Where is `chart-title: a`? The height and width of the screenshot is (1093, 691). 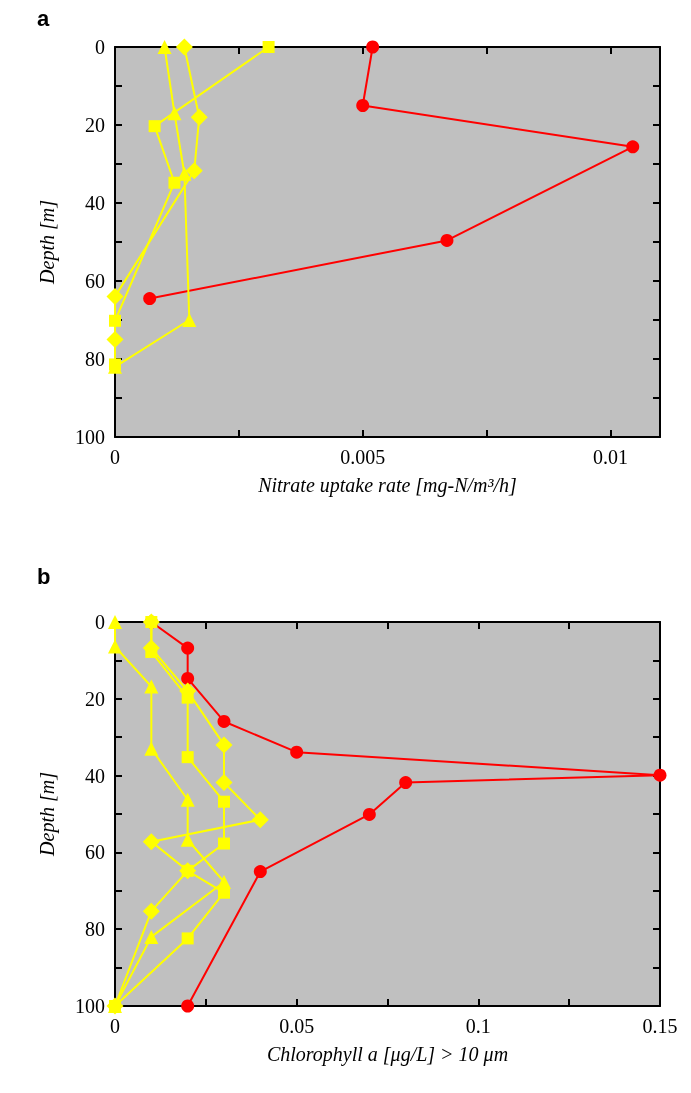
chart-title: a is located at coordinates (43, 18).